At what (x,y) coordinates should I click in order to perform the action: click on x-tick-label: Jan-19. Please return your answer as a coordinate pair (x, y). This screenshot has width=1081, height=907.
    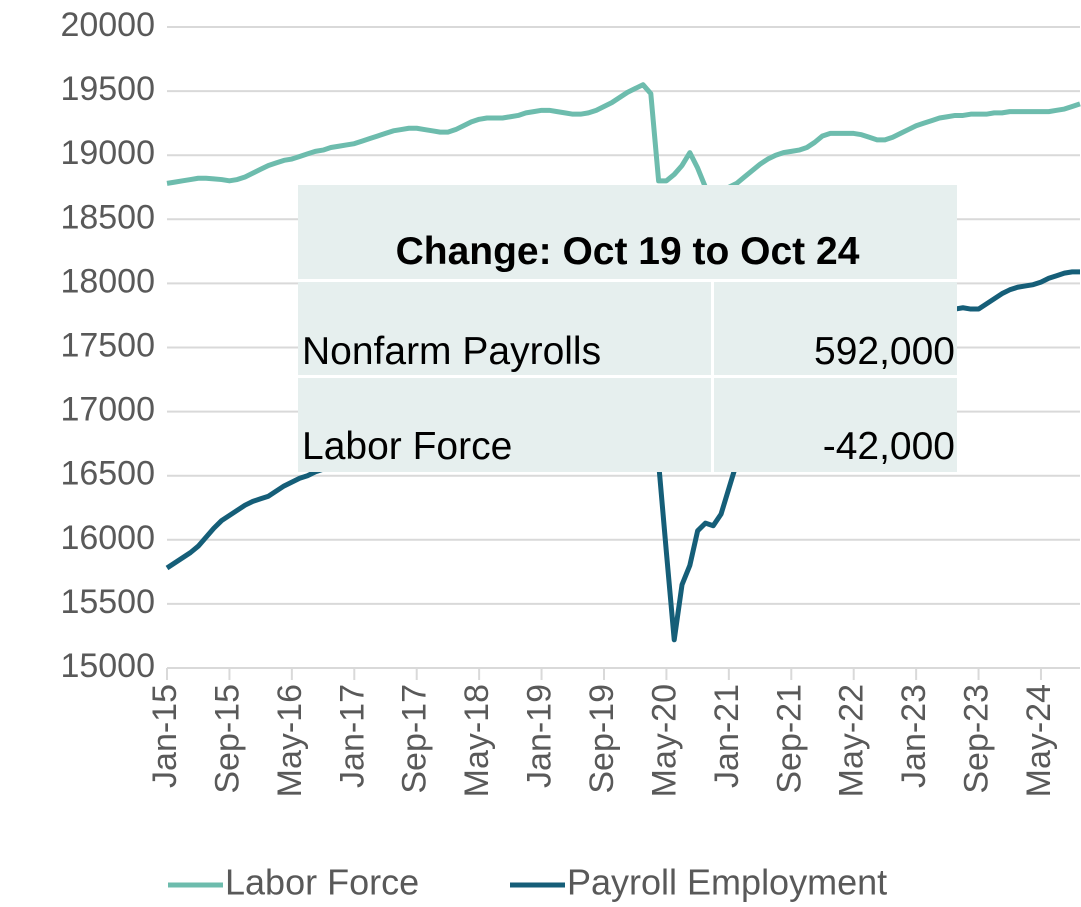
    Looking at the image, I should click on (540, 736).